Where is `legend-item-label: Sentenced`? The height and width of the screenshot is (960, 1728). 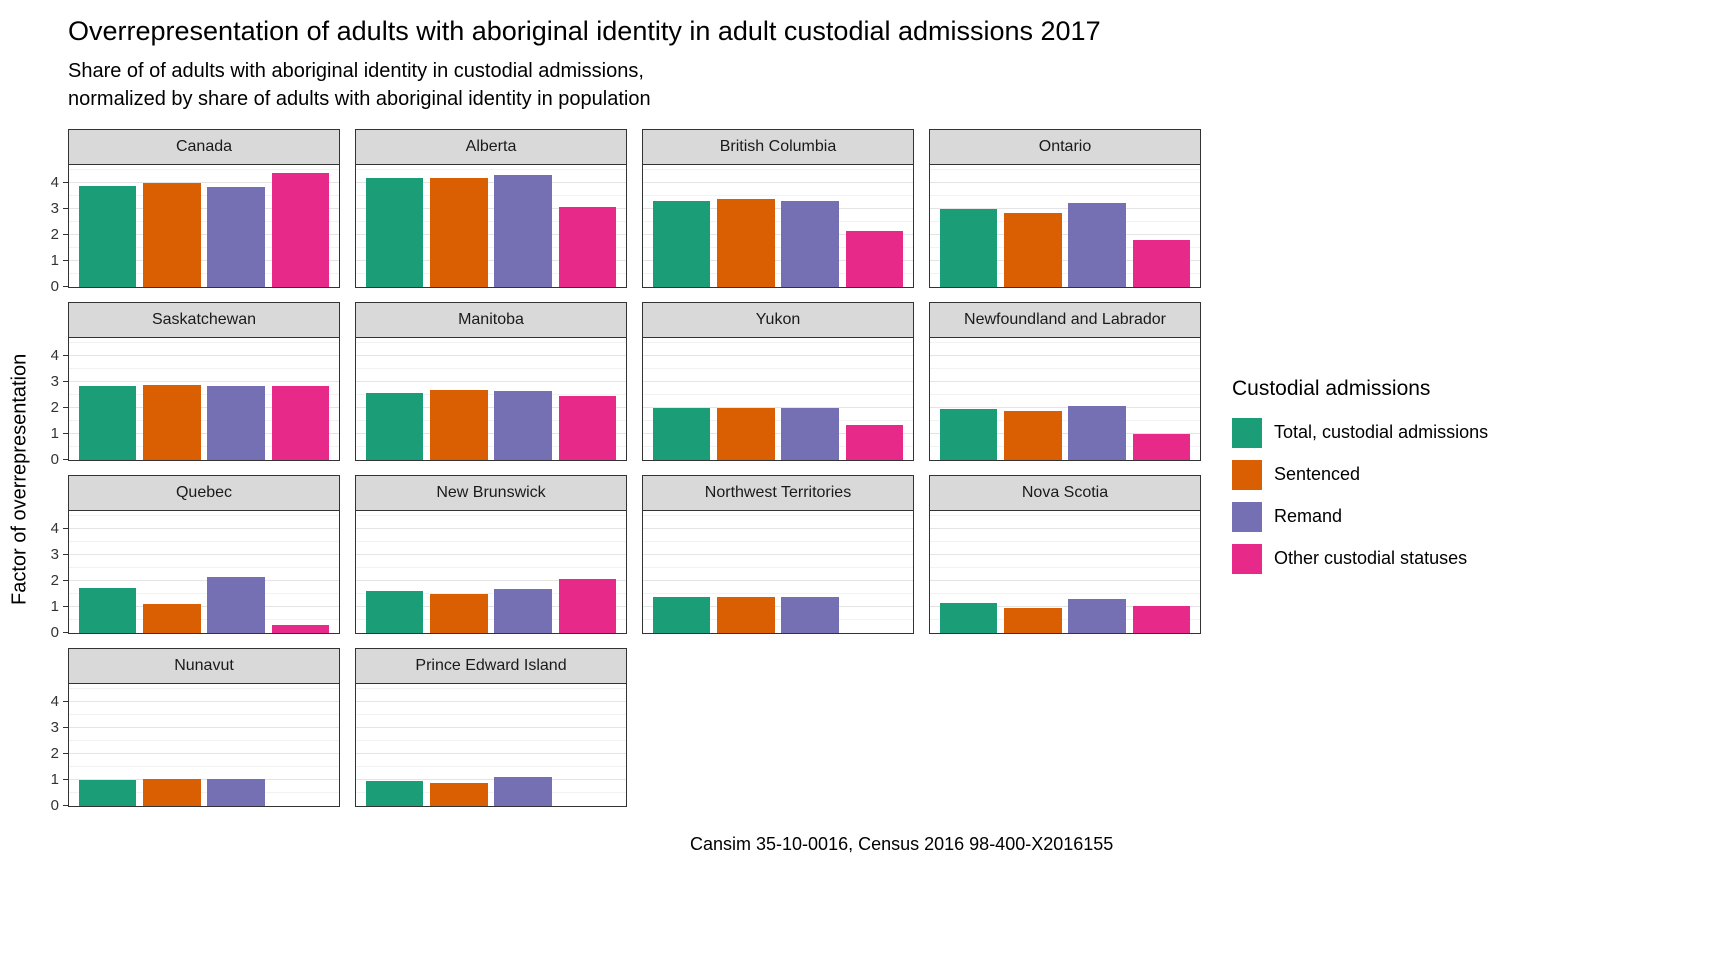
legend-item-label: Sentenced is located at coordinates (1317, 474).